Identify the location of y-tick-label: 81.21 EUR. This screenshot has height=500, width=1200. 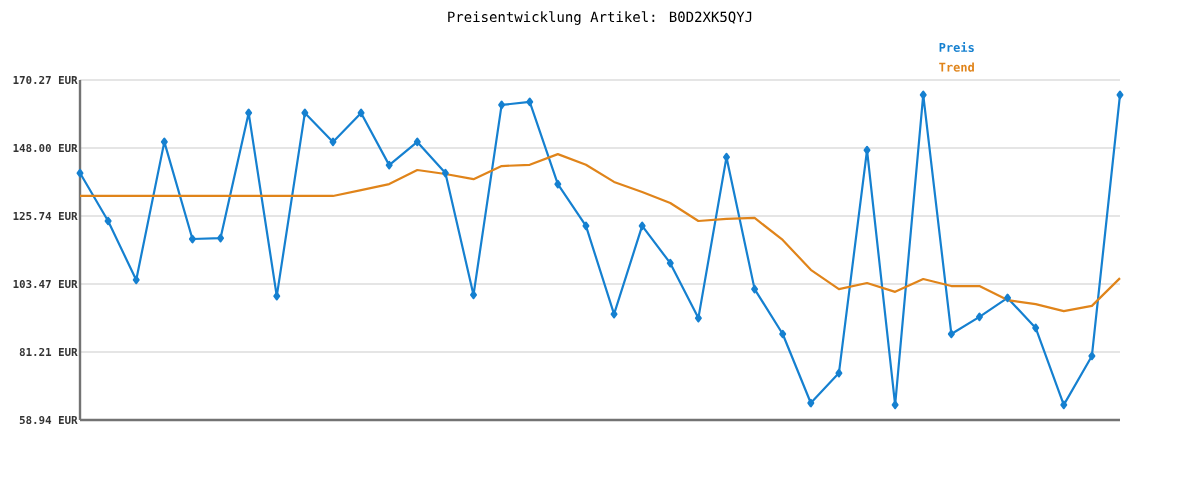
(48, 352).